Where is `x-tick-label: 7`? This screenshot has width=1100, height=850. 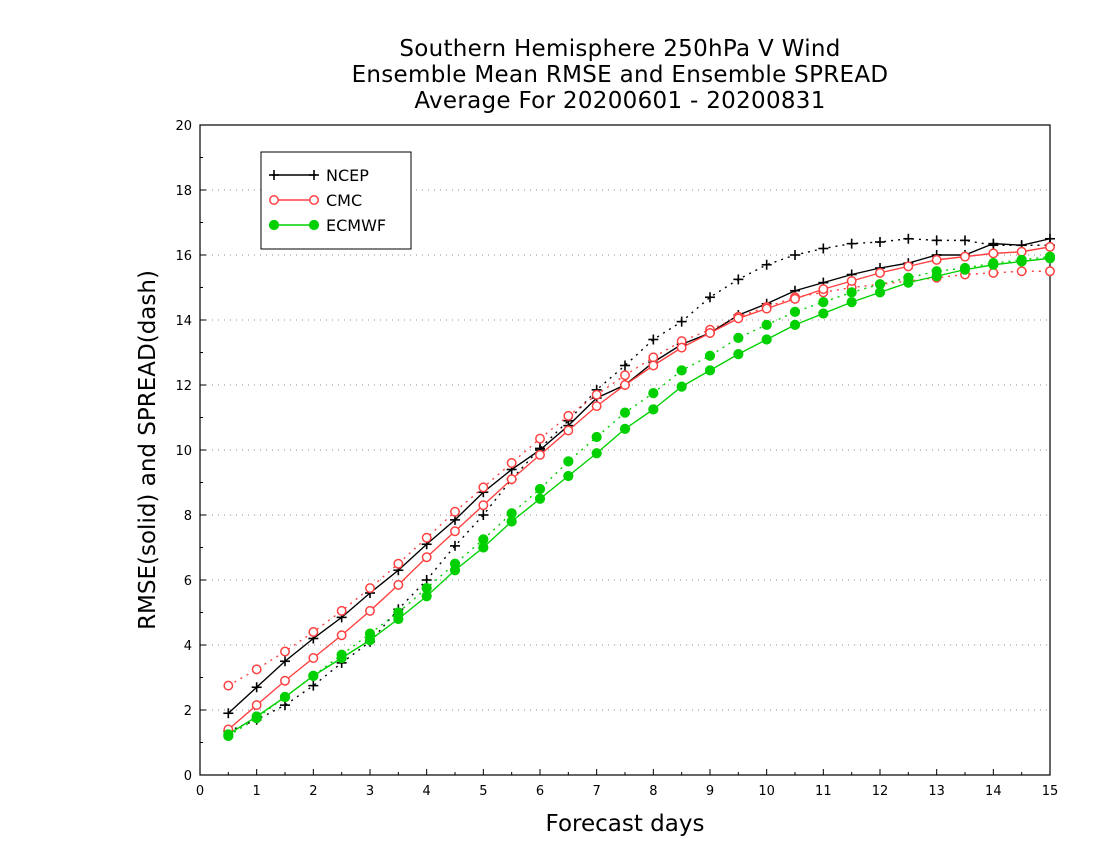
x-tick-label: 7 is located at coordinates (597, 791).